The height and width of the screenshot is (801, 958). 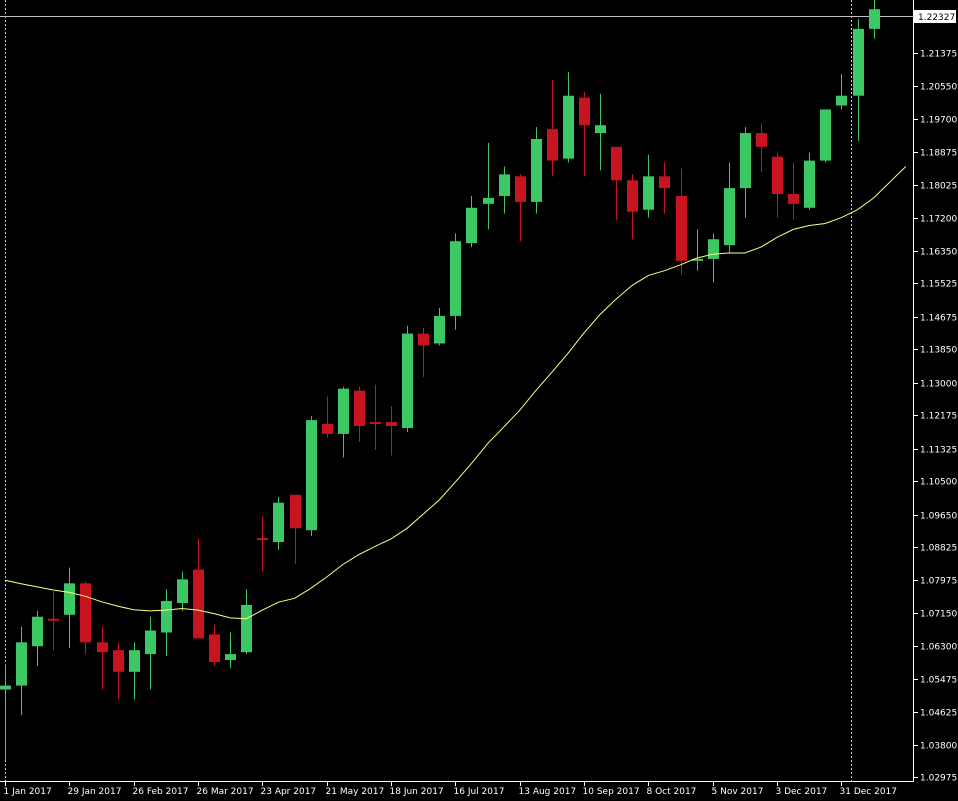 What do you see at coordinates (95, 792) in the screenshot?
I see `time-tick-label: 29 Jan 2017` at bounding box center [95, 792].